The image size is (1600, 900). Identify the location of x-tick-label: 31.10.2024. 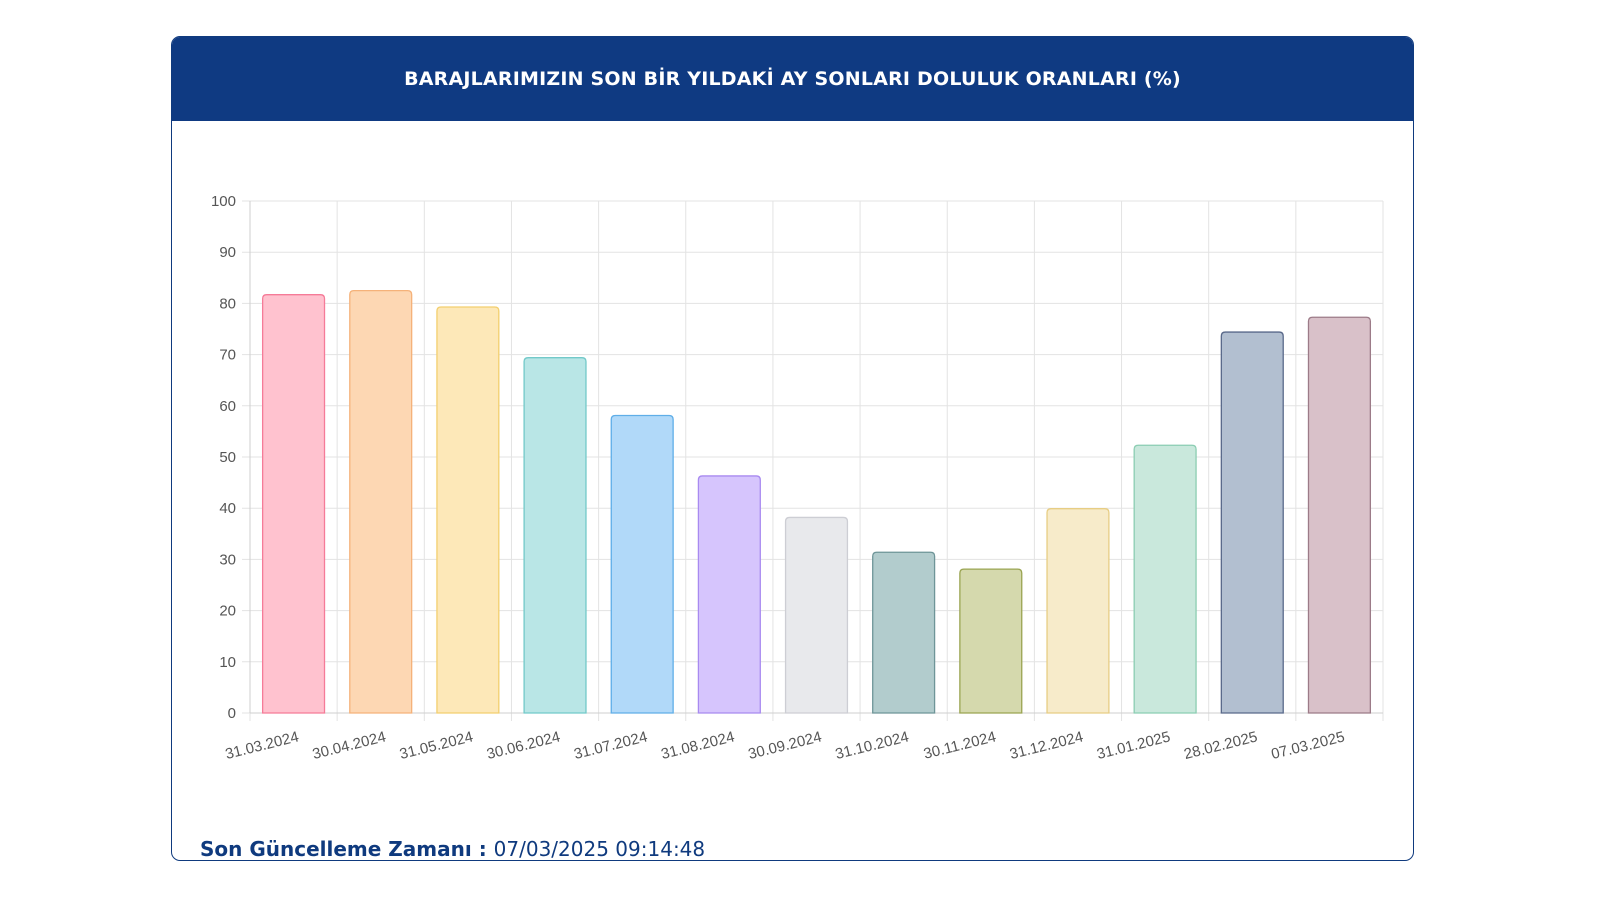
(872, 745).